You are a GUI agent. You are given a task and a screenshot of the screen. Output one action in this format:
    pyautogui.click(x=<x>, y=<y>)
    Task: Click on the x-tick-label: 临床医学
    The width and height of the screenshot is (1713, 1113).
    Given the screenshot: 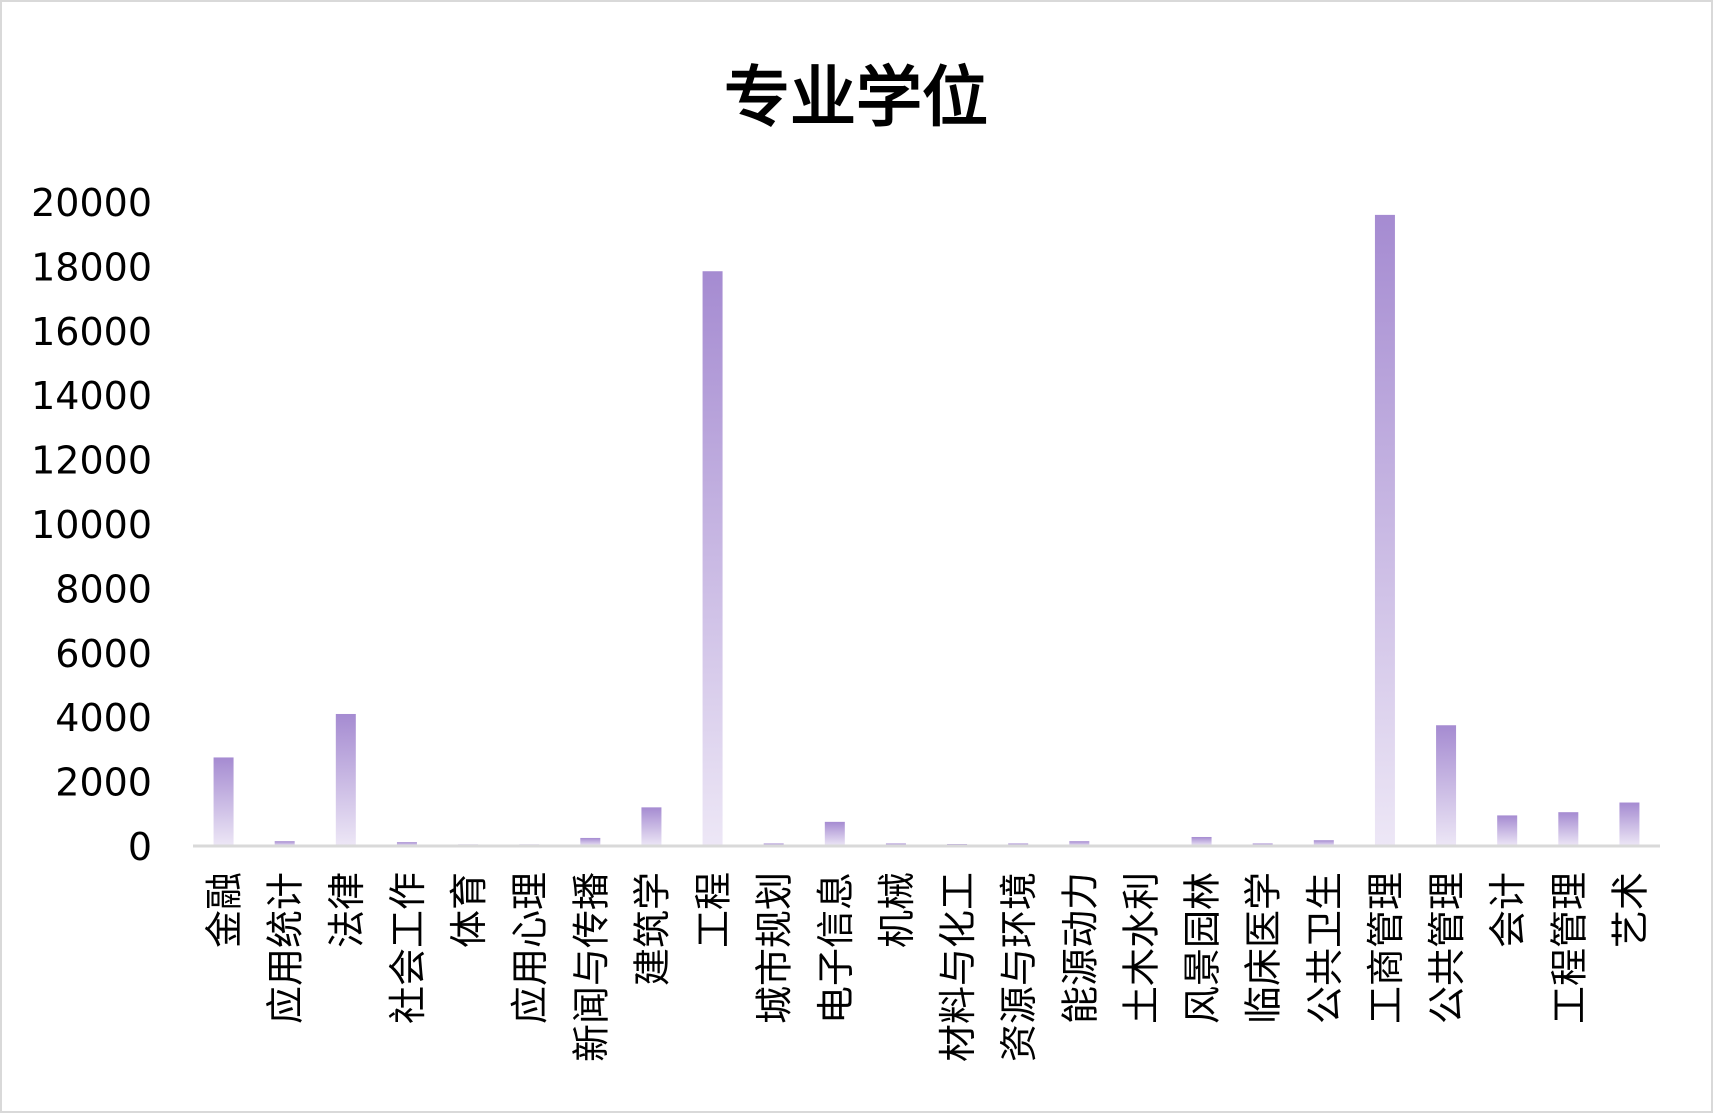 What is the action you would take?
    pyautogui.click(x=1264, y=948)
    